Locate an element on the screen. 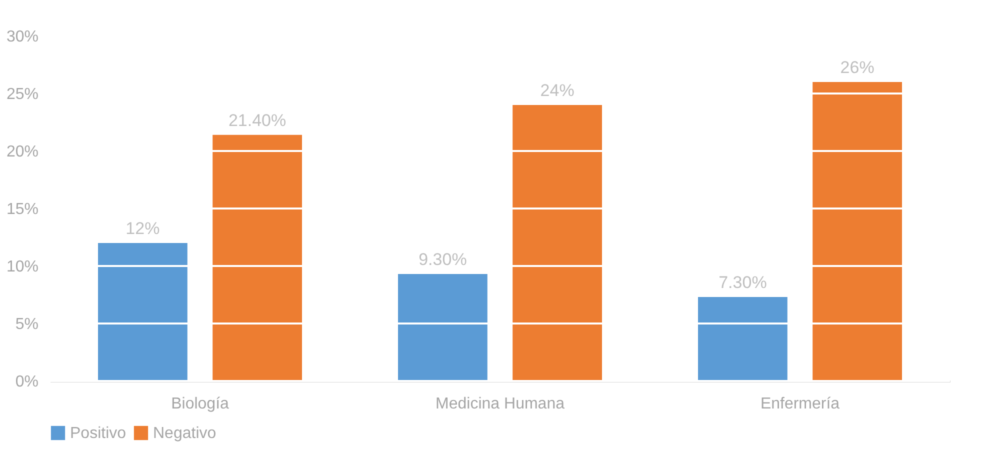 Image resolution: width=989 pixels, height=468 pixels. y-tick-label: 10% is located at coordinates (22, 267).